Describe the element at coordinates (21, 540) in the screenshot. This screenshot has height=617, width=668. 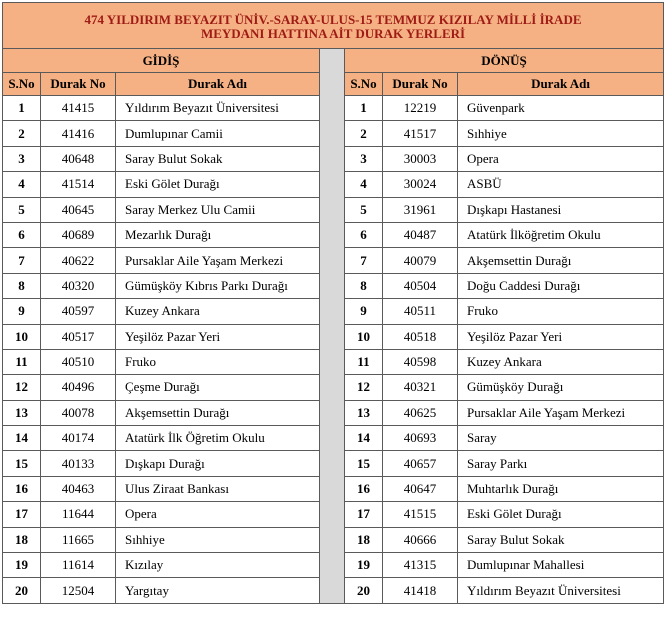
I see `outbound-stop-number: 18` at that location.